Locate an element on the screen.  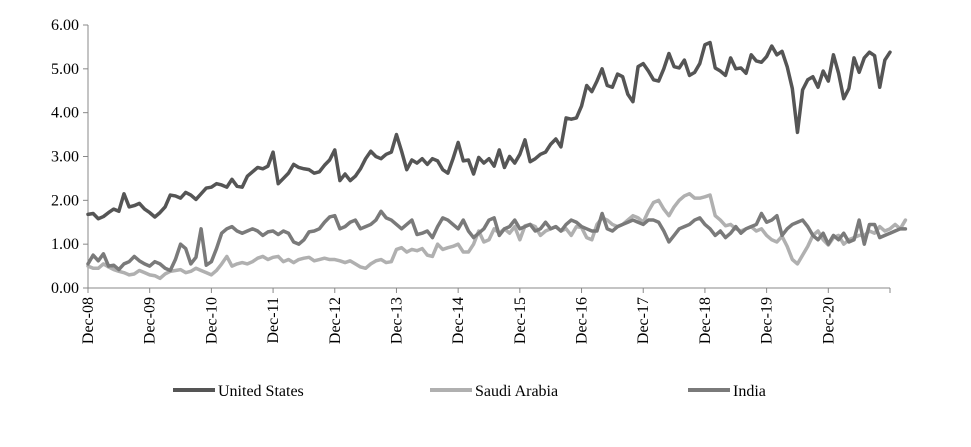
x-tick-label: Dec-20 is located at coordinates (828, 320).